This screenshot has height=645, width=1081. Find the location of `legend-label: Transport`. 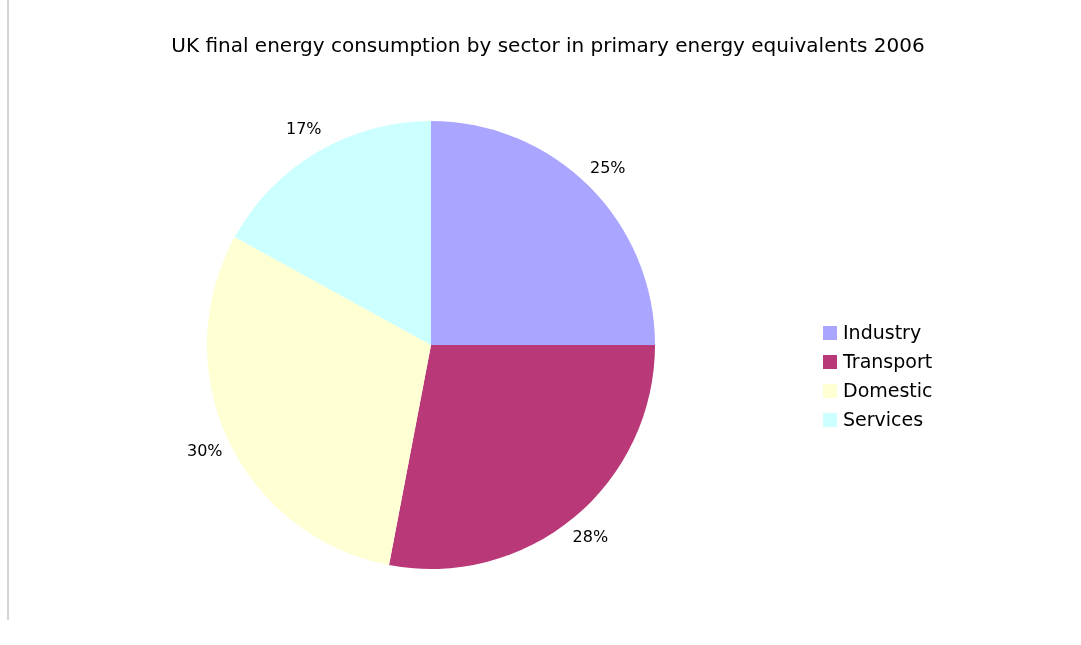

legend-label: Transport is located at coordinates (887, 360).